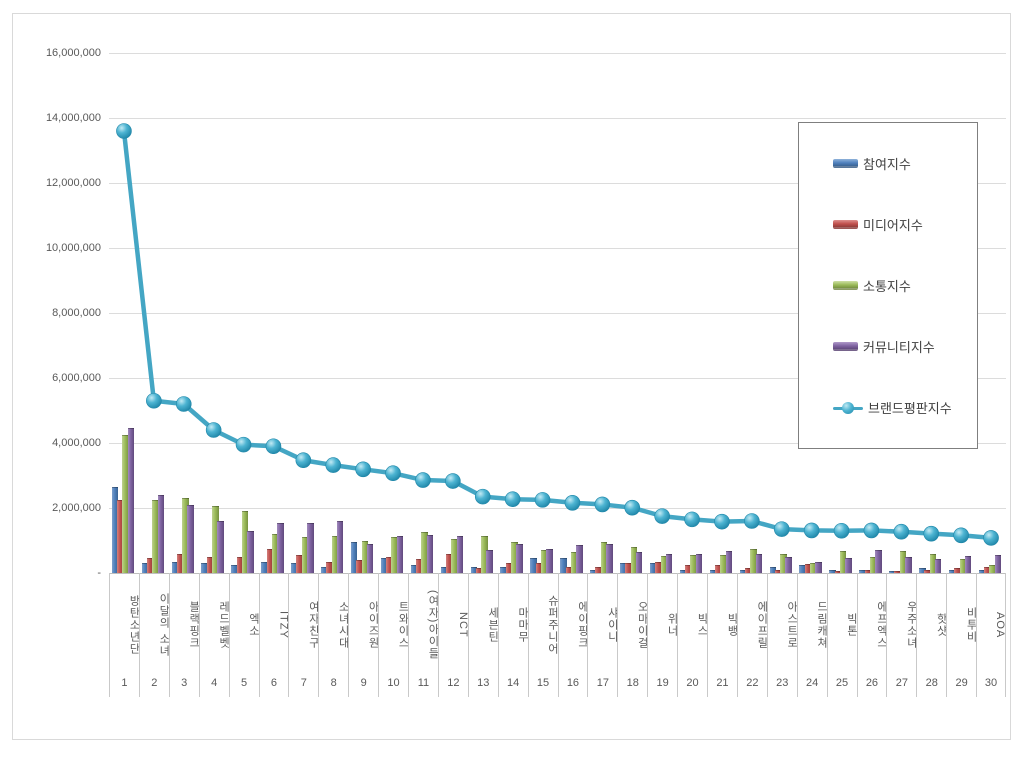 This screenshot has width=1024, height=758. What do you see at coordinates (899, 347) in the screenshot?
I see `legend-label: 커뮤니티지수` at bounding box center [899, 347].